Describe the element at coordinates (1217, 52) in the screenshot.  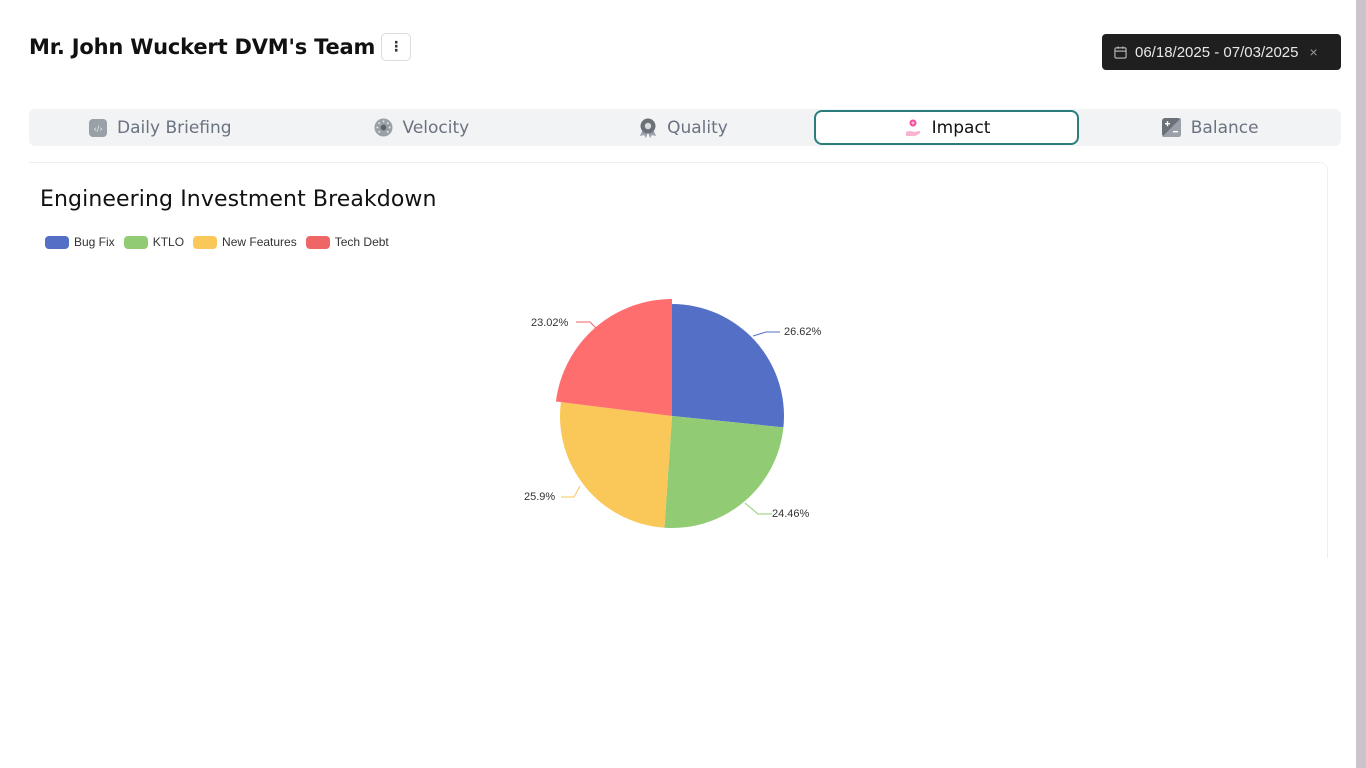
I see `date-range-value: 06/18/2025 - 07/03/2025` at that location.